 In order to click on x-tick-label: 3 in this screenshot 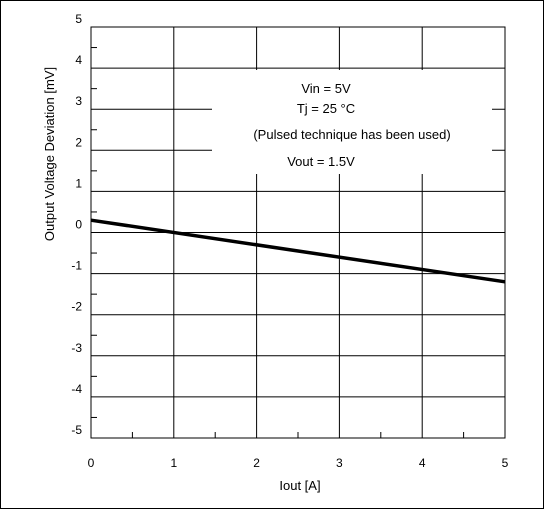, I will do `click(339, 463)`.